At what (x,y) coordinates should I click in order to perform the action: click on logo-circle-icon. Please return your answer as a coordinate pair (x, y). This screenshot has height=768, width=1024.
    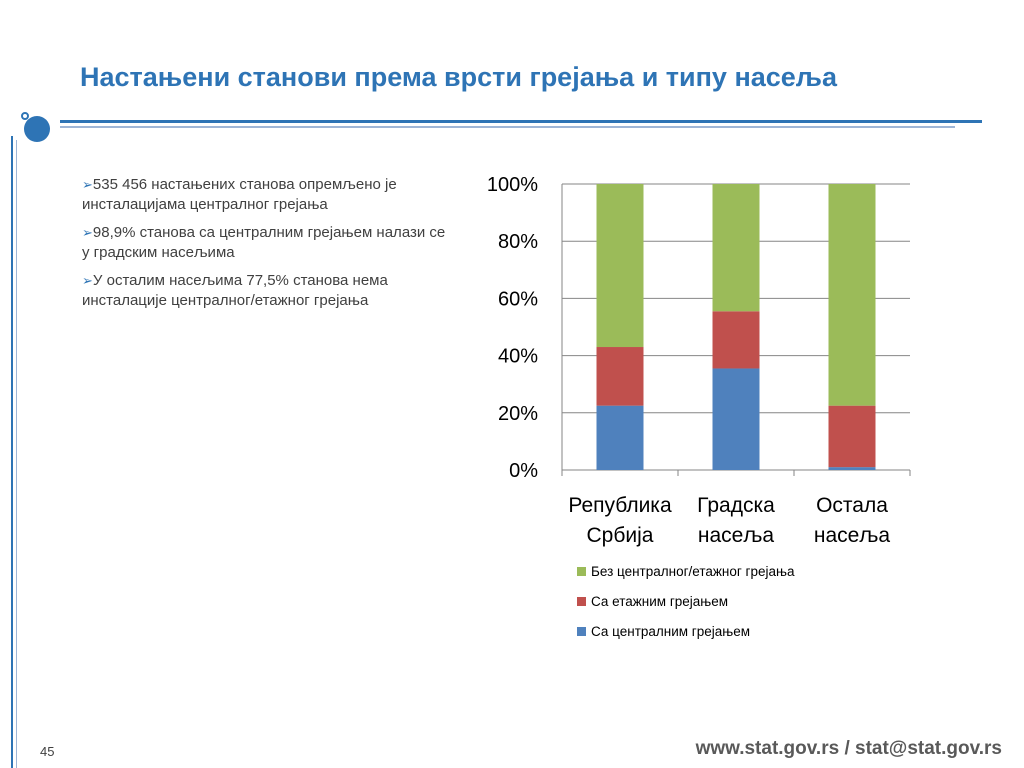
    Looking at the image, I should click on (37, 129).